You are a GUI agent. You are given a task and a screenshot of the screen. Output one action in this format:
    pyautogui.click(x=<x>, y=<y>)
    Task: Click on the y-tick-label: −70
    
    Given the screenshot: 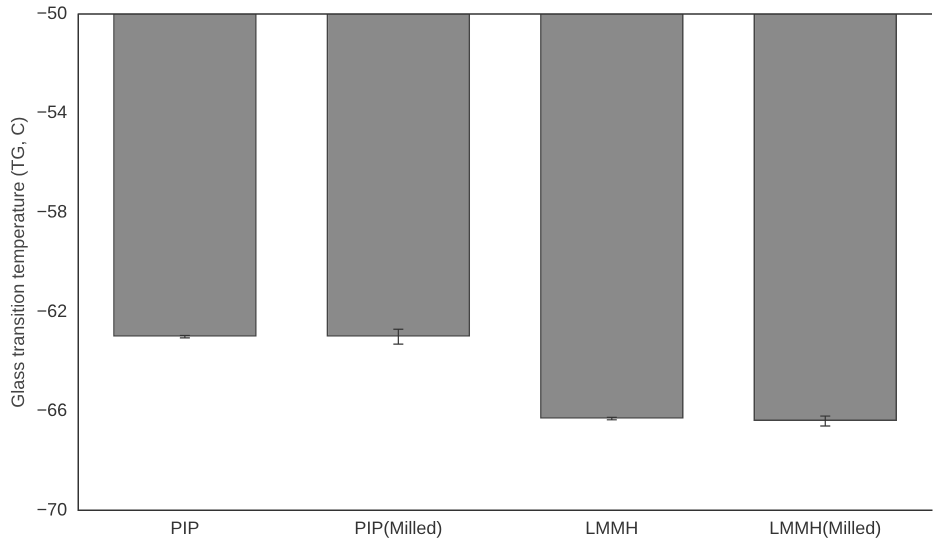 What is the action you would take?
    pyautogui.click(x=52, y=509)
    